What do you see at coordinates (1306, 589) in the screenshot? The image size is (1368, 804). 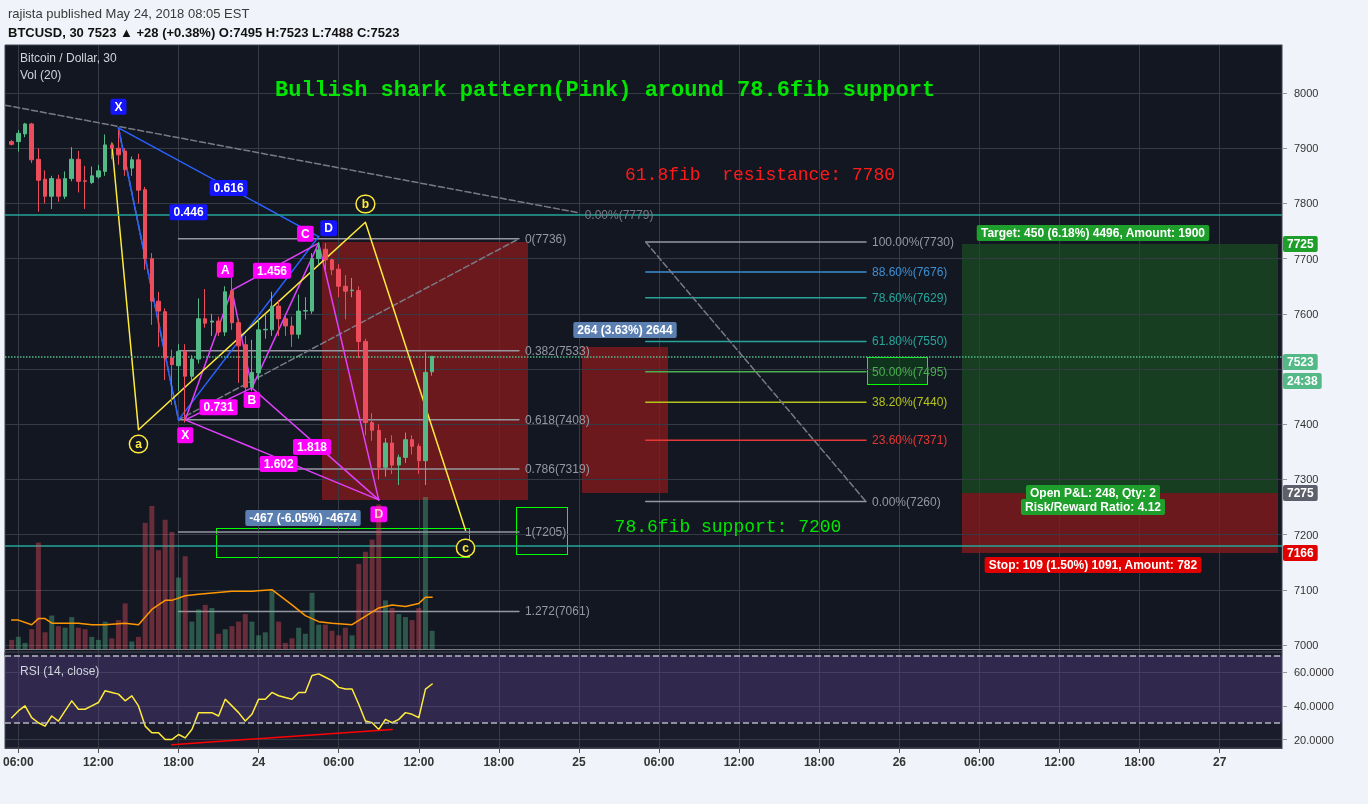 I see `y-tick-label: 7100` at bounding box center [1306, 589].